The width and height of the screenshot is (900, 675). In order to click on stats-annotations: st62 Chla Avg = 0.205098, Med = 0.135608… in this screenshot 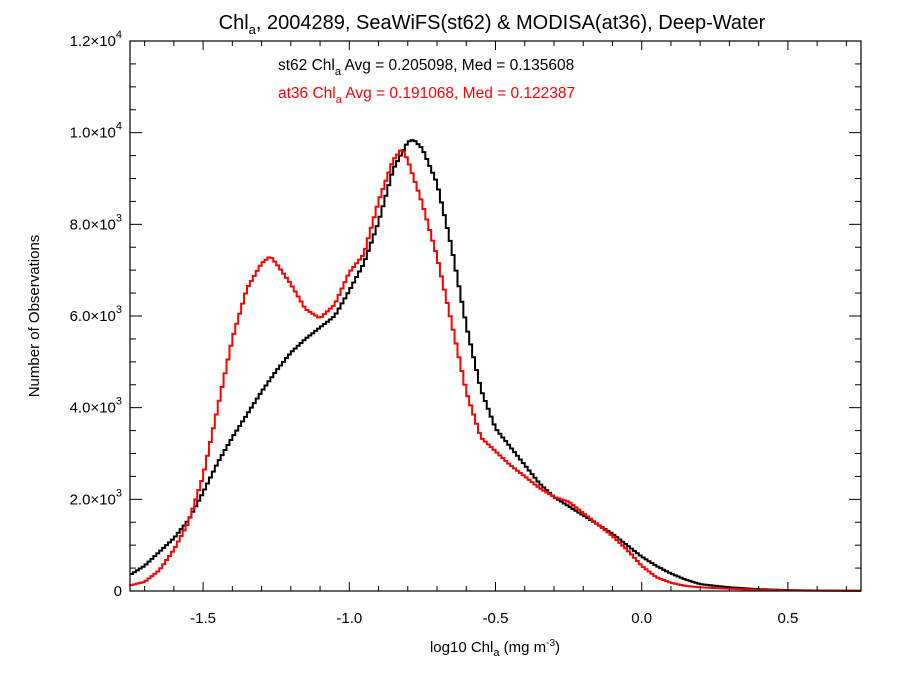, I will do `click(426, 81)`.